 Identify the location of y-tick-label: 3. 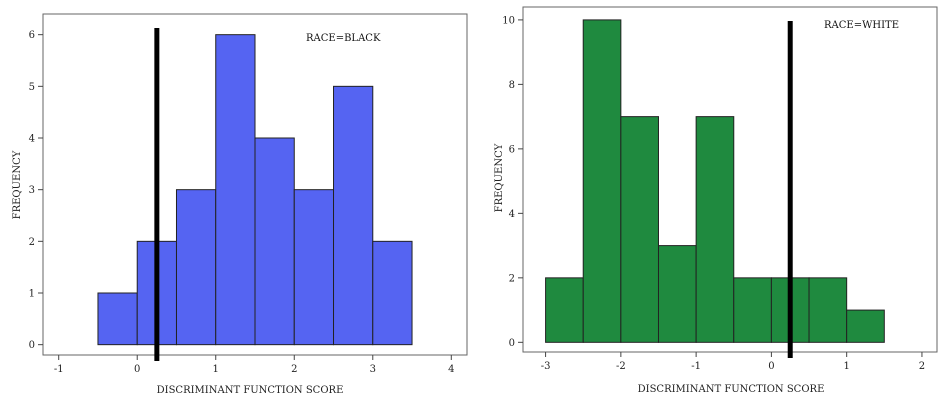
(32, 190).